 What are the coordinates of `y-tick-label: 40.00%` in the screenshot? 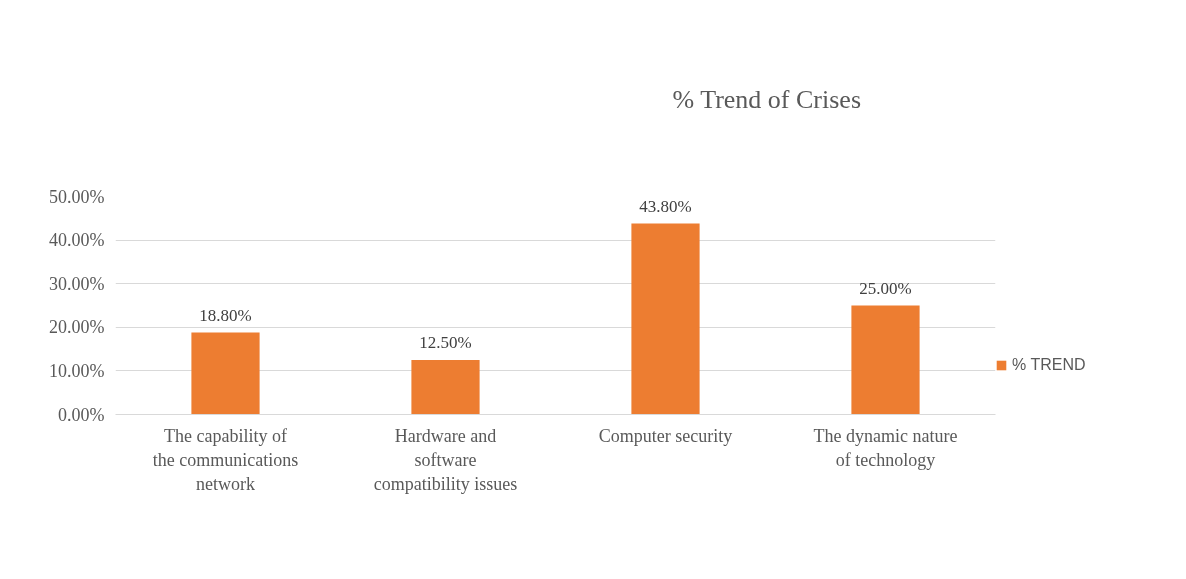 It's located at (77, 240).